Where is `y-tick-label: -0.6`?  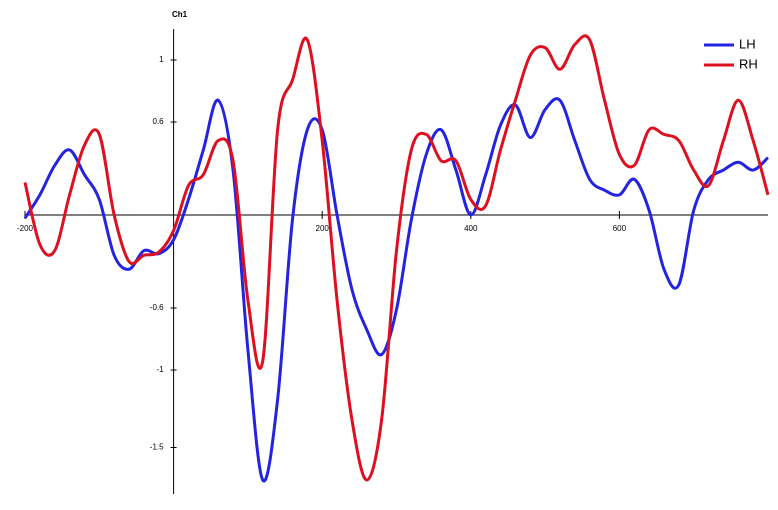 y-tick-label: -0.6 is located at coordinates (157, 307).